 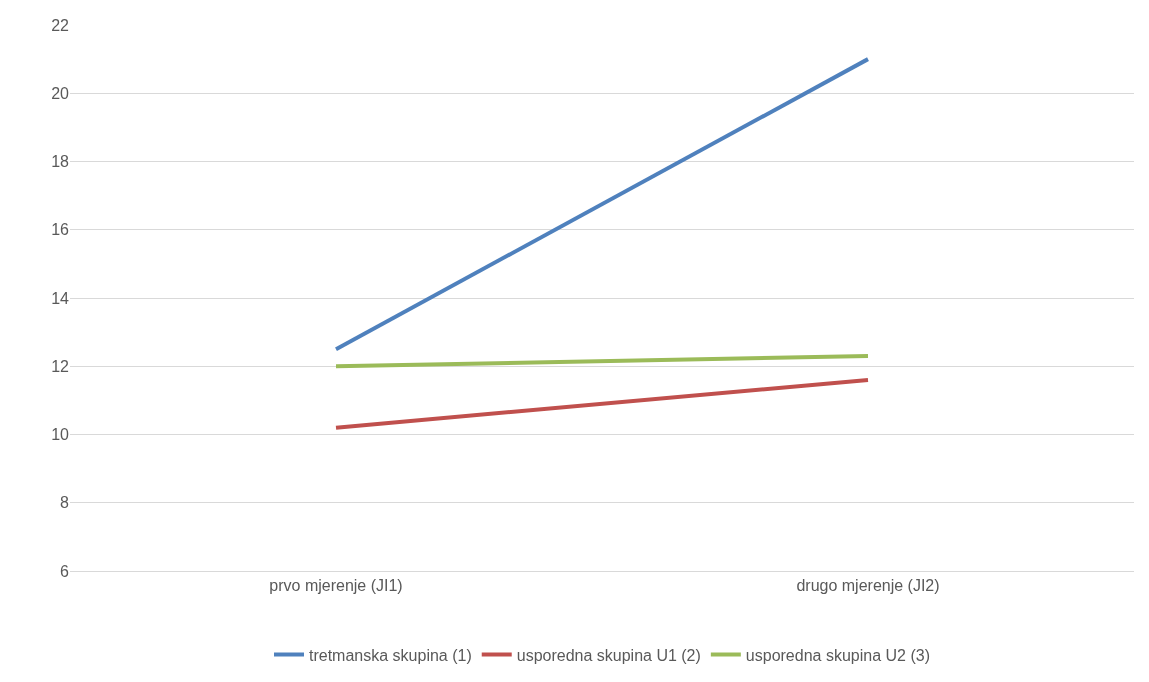 What do you see at coordinates (65, 503) in the screenshot?
I see `y-tick-label: 8` at bounding box center [65, 503].